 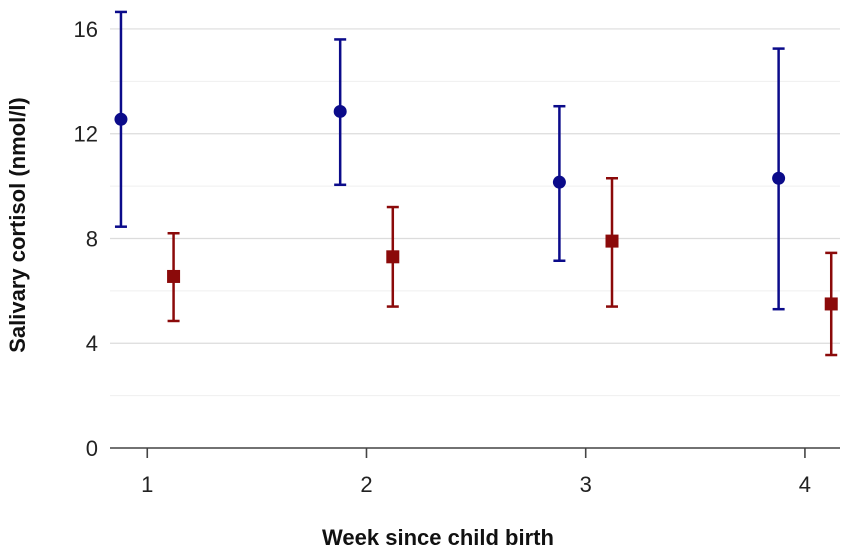 I want to click on y-axis-title: Salivary cortisol (nmol/l), so click(x=17, y=225).